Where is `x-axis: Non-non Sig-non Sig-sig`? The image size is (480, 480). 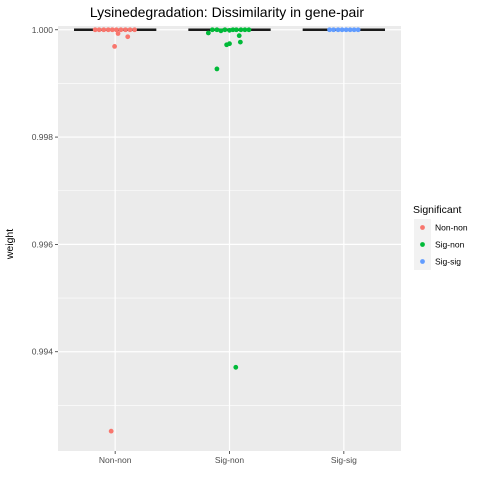 x-axis: Non-non Sig-non Sig-sig is located at coordinates (228, 458).